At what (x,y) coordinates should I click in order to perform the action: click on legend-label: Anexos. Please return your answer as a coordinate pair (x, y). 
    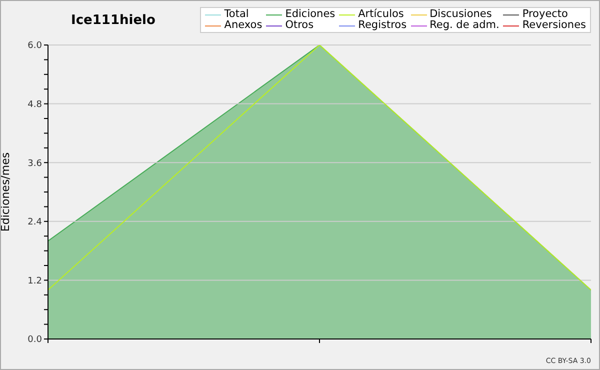
    Looking at the image, I should click on (243, 25).